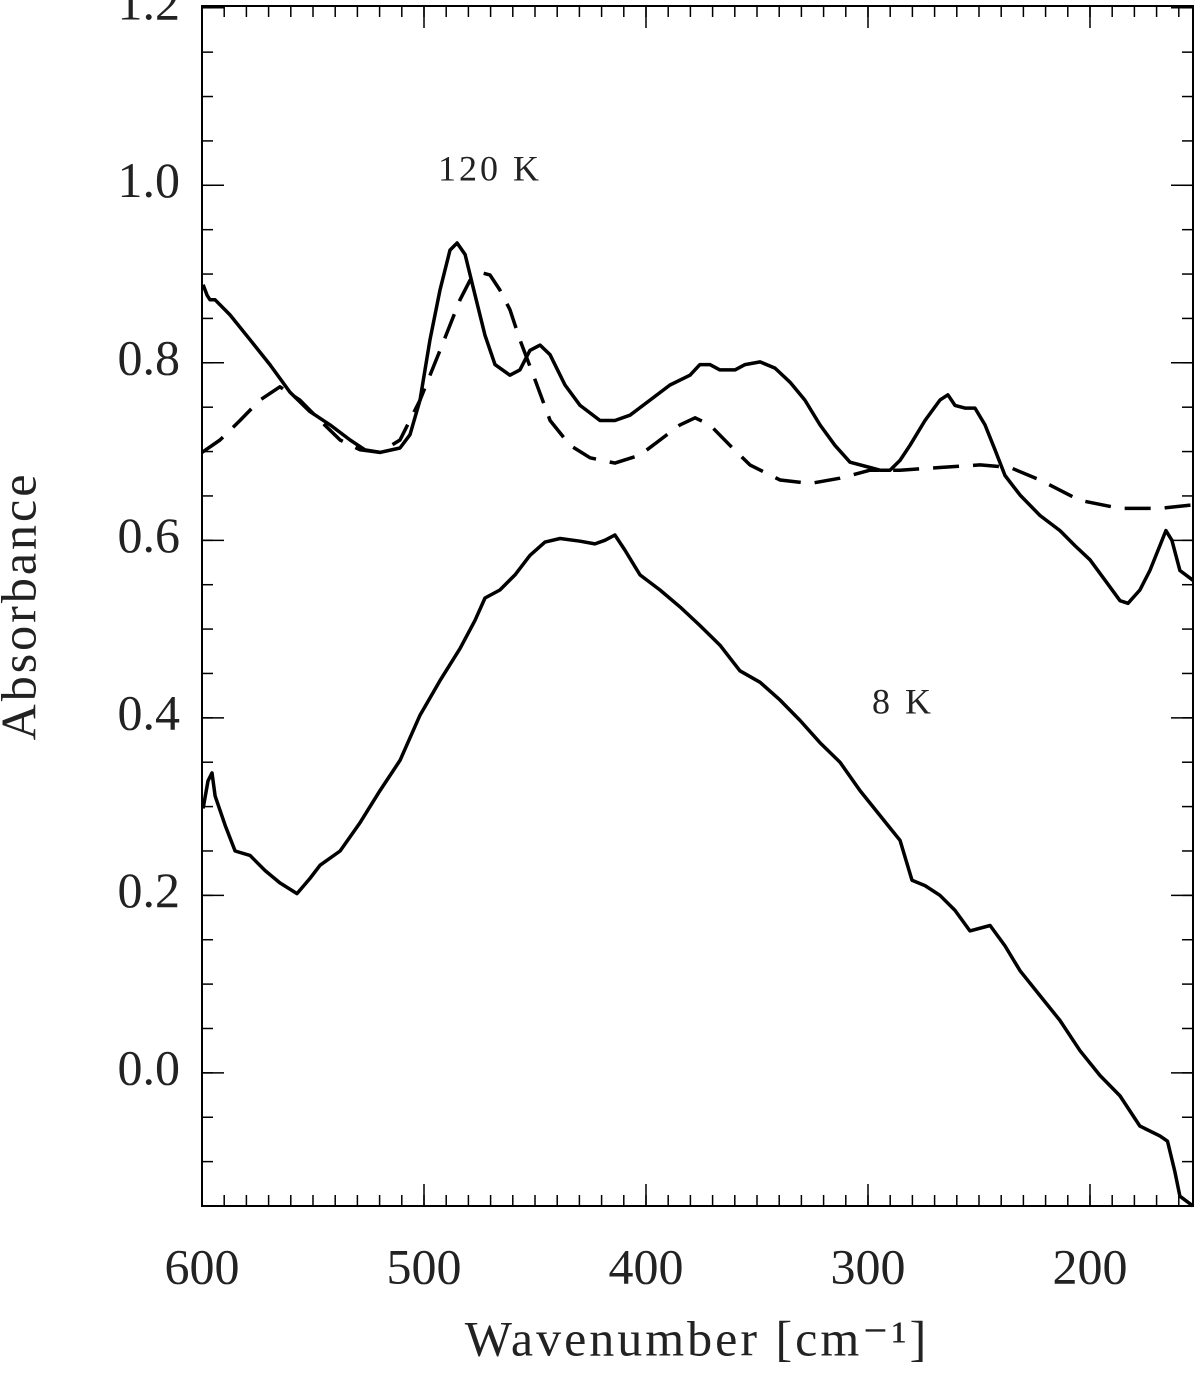 The height and width of the screenshot is (1378, 1200). Describe the element at coordinates (202, 1266) in the screenshot. I see `x-tick-label: 600` at that location.